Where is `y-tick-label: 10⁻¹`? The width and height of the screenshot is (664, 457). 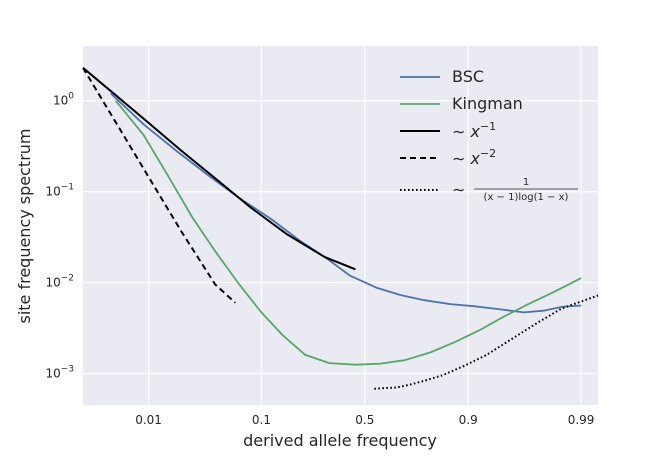
y-tick-label: 10⁻¹ is located at coordinates (59, 191).